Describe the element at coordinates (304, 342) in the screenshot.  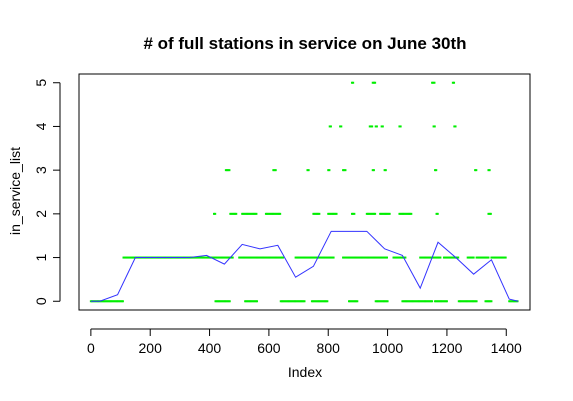
I see `x-axis: 0 200 400 600 800 1000 1200 1400` at that location.